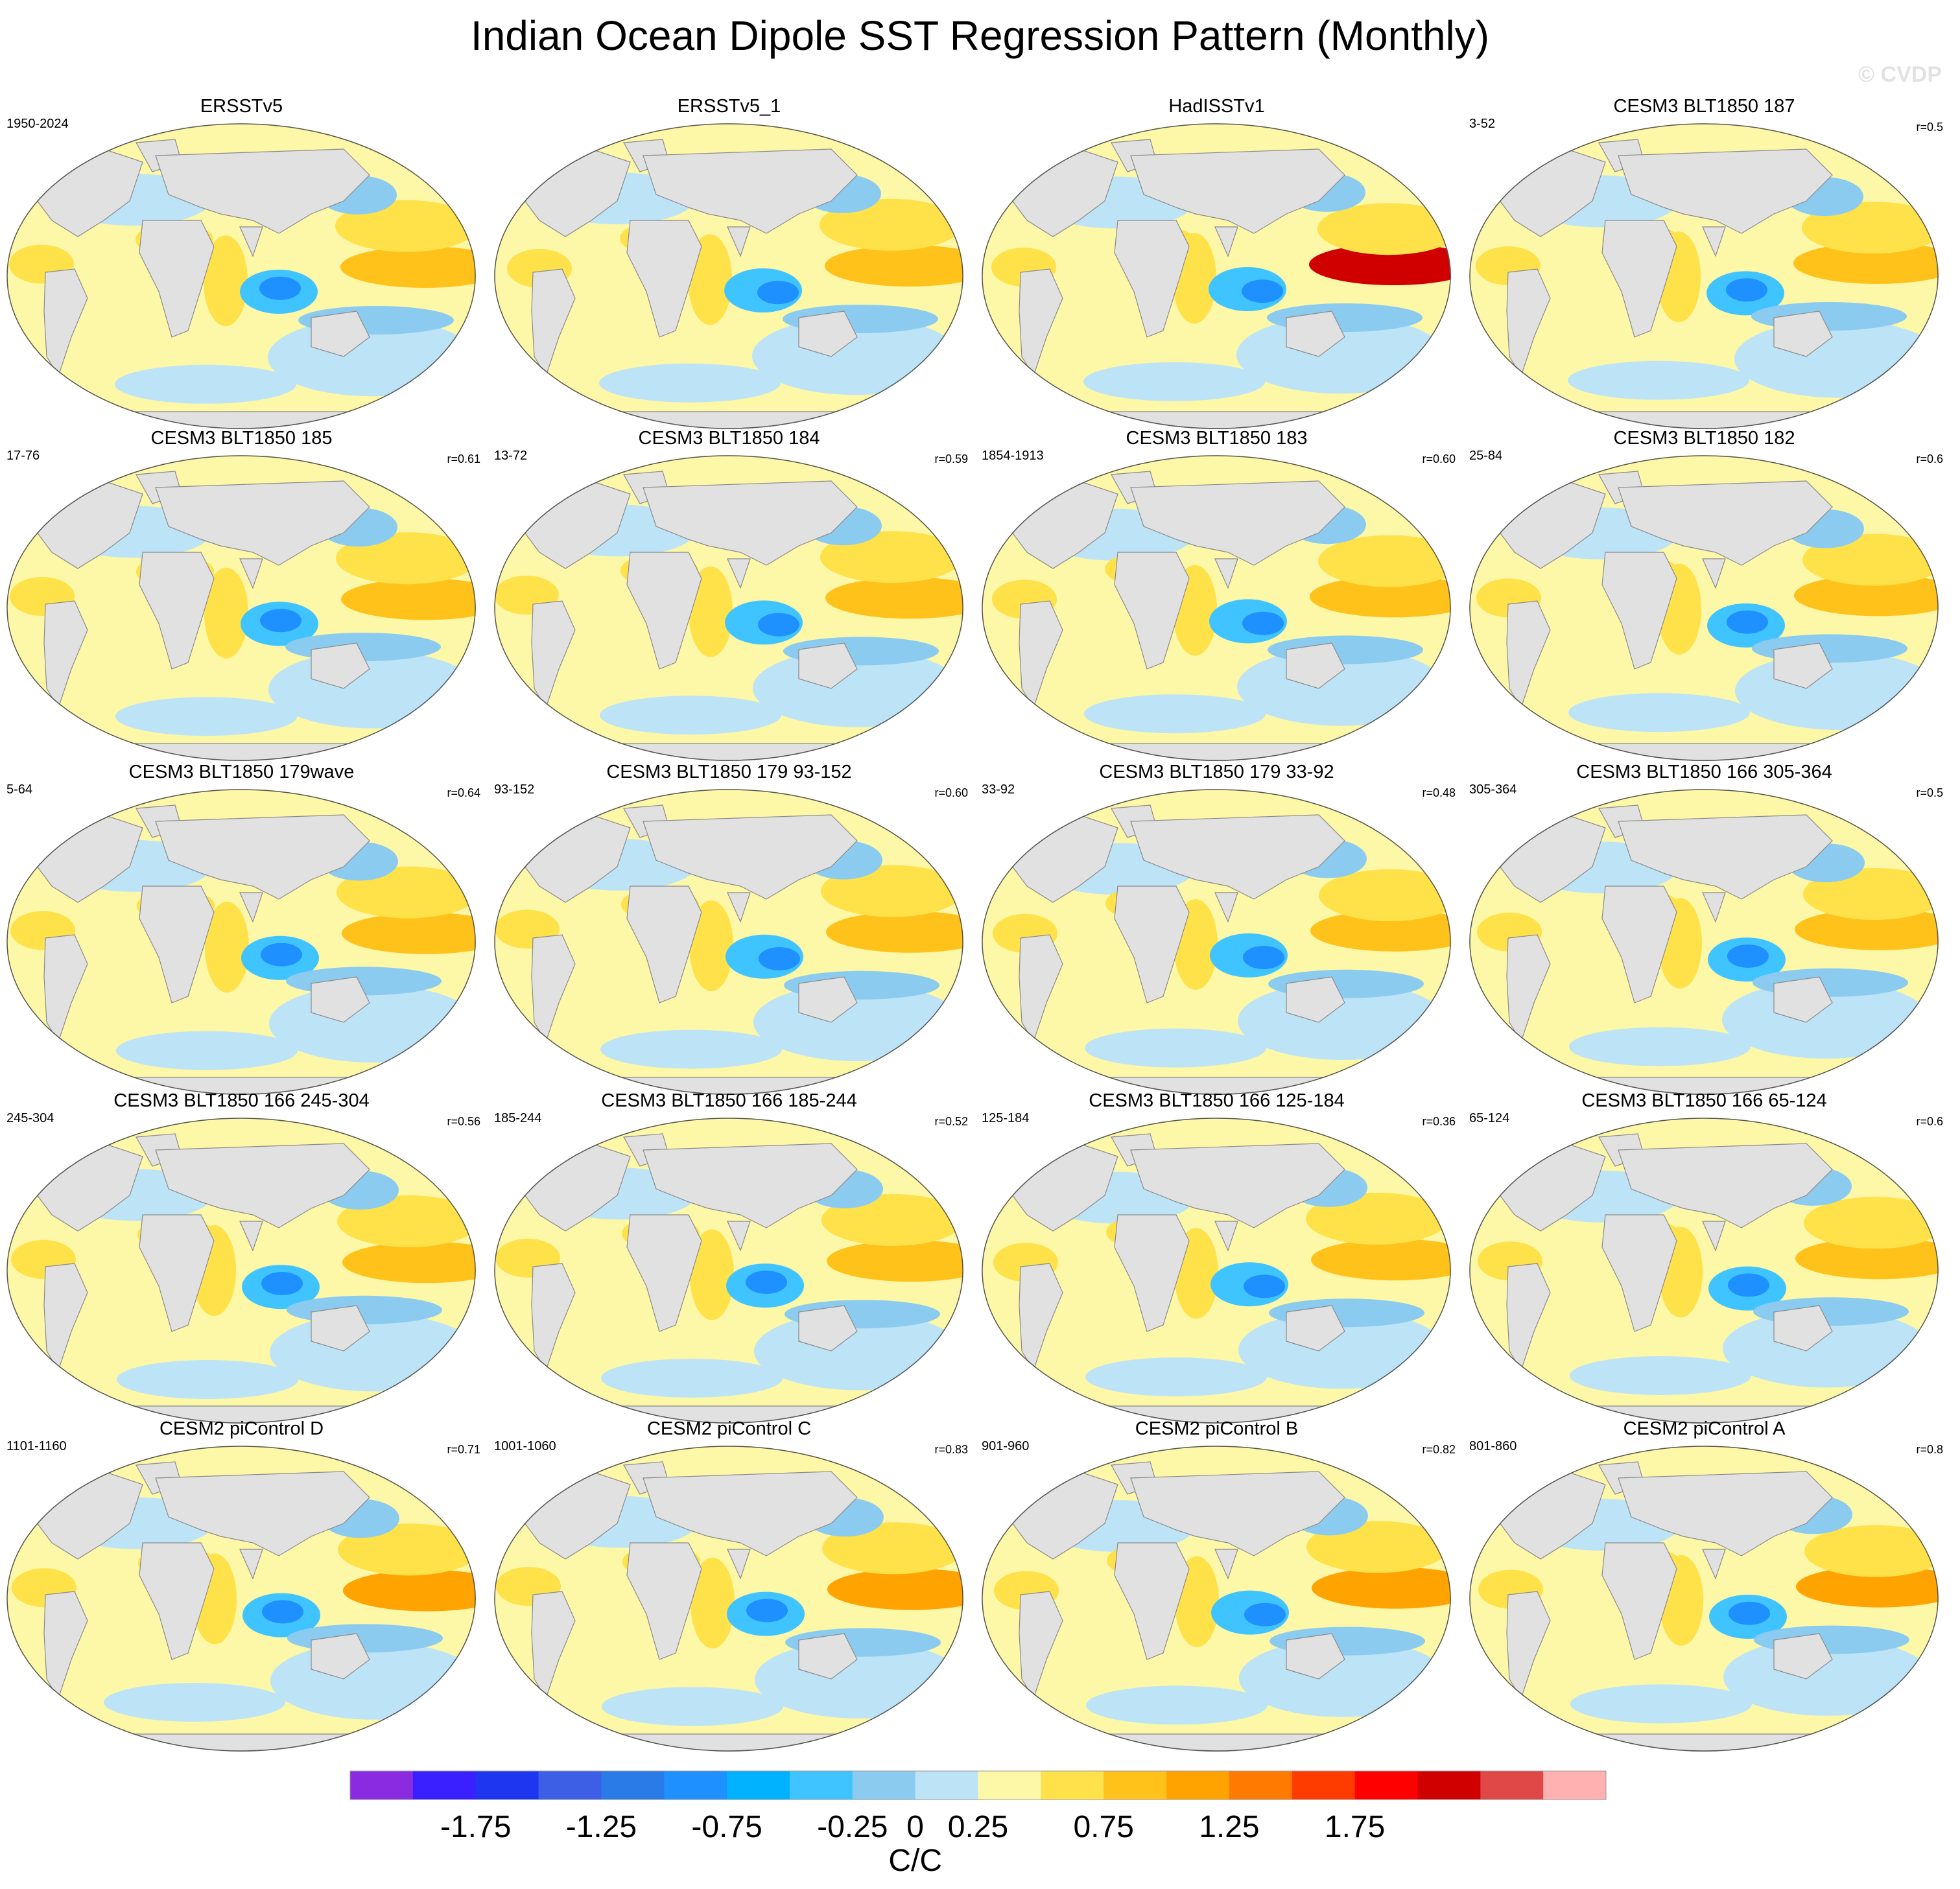  Describe the element at coordinates (1704, 930) in the screenshot. I see `map-panel: CESM3 BLT1850 166 305-364 305-364 r=0.5` at that location.